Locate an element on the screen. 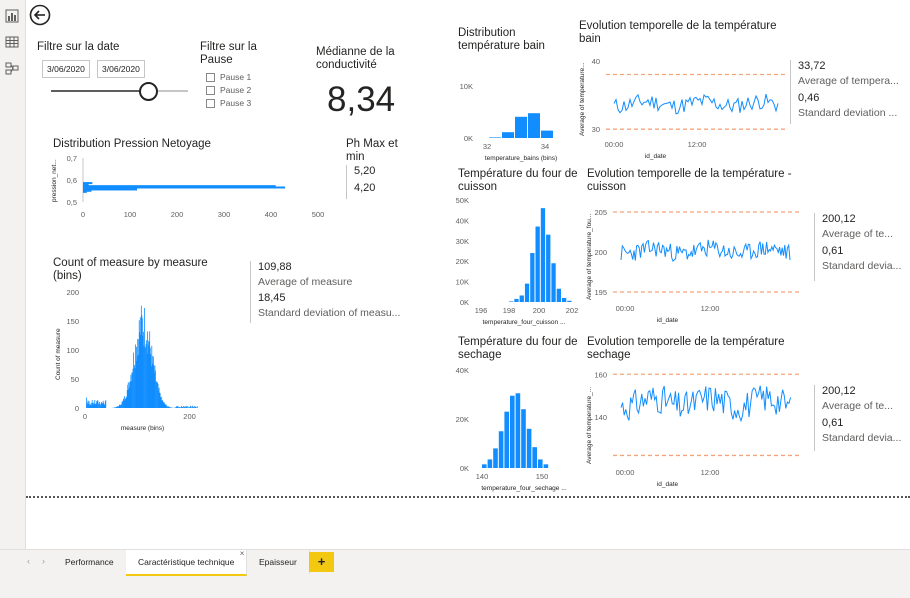  measure-x-tick: 200 is located at coordinates (189, 416).